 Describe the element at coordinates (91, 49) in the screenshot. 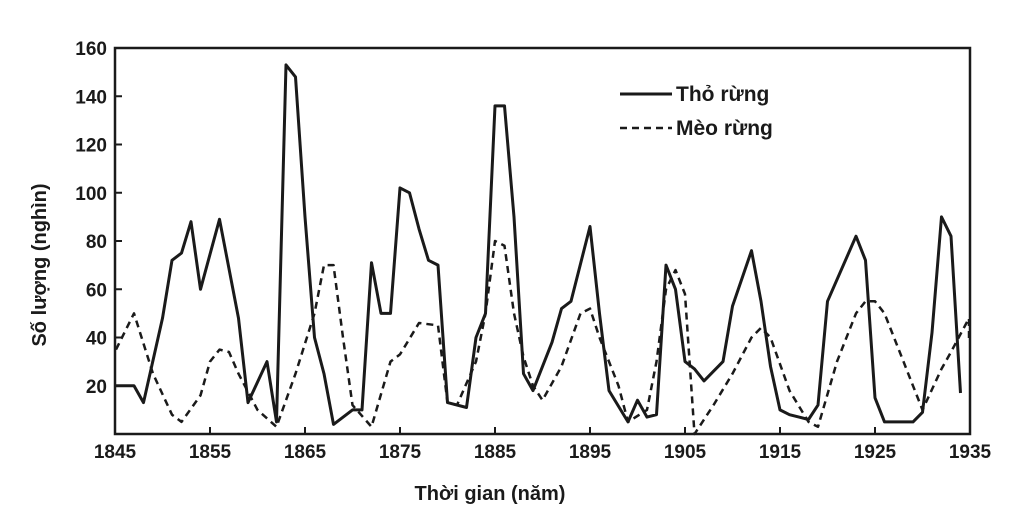

I see `y-tick-label: 160` at that location.